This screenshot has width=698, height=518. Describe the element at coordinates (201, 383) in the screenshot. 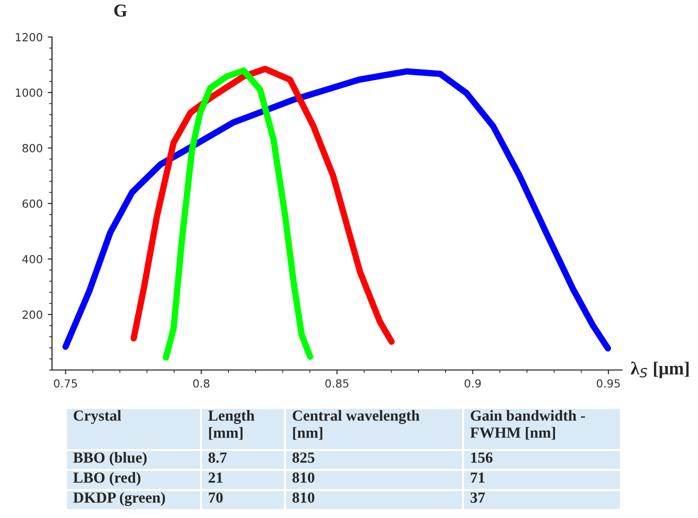

I see `x-tick-label: 0.8` at that location.